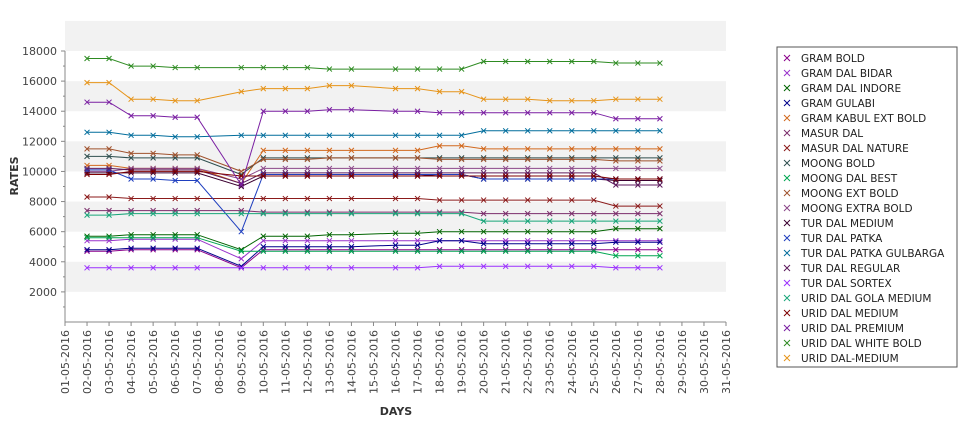 The image size is (975, 433). What do you see at coordinates (373, 239) in the screenshot?
I see `series-gram-dal-indore` at bounding box center [373, 239].